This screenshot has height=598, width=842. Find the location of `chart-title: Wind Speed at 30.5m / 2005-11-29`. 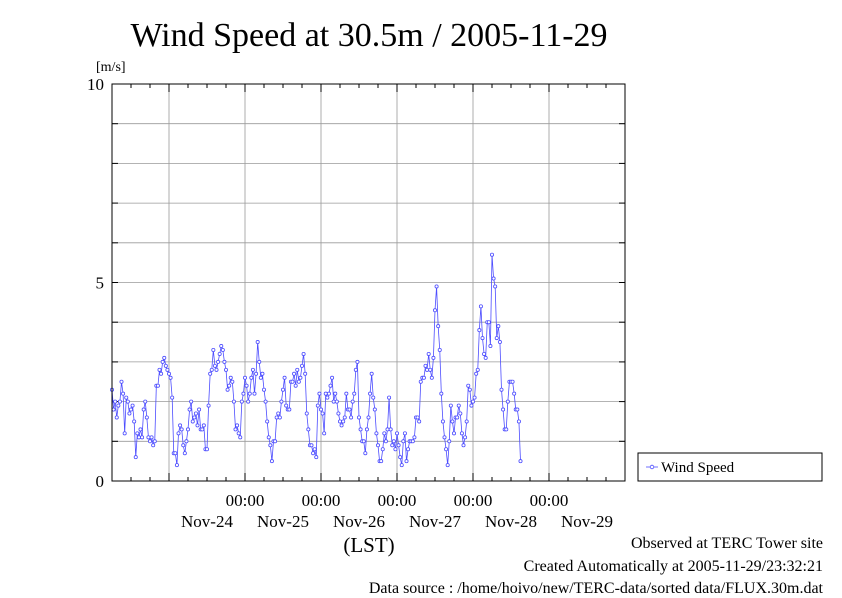

chart-title: Wind Speed at 30.5m / 2005-11-29 is located at coordinates (368, 35).